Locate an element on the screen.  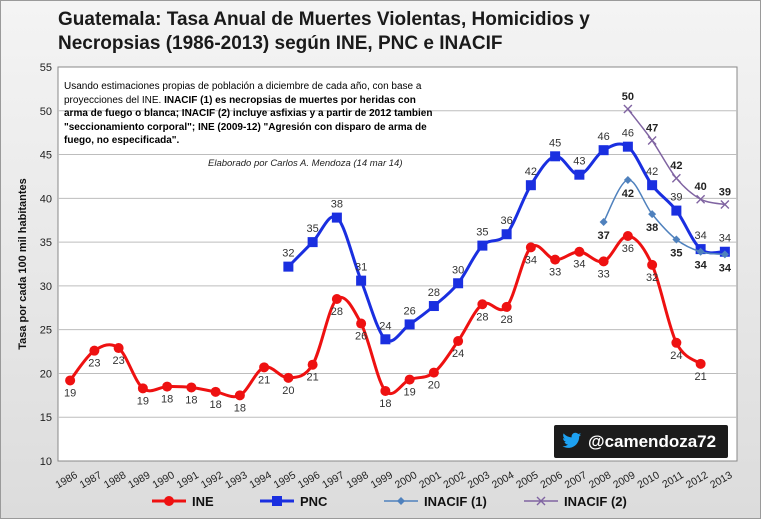
data-label-pnc: 28 is located at coordinates (434, 293).